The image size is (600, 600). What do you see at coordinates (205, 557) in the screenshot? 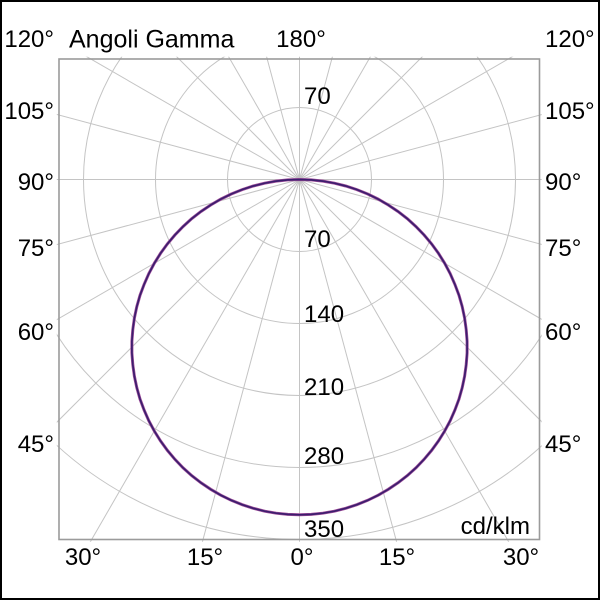
I see `angle-label-bottom-15l: 15°` at bounding box center [205, 557].